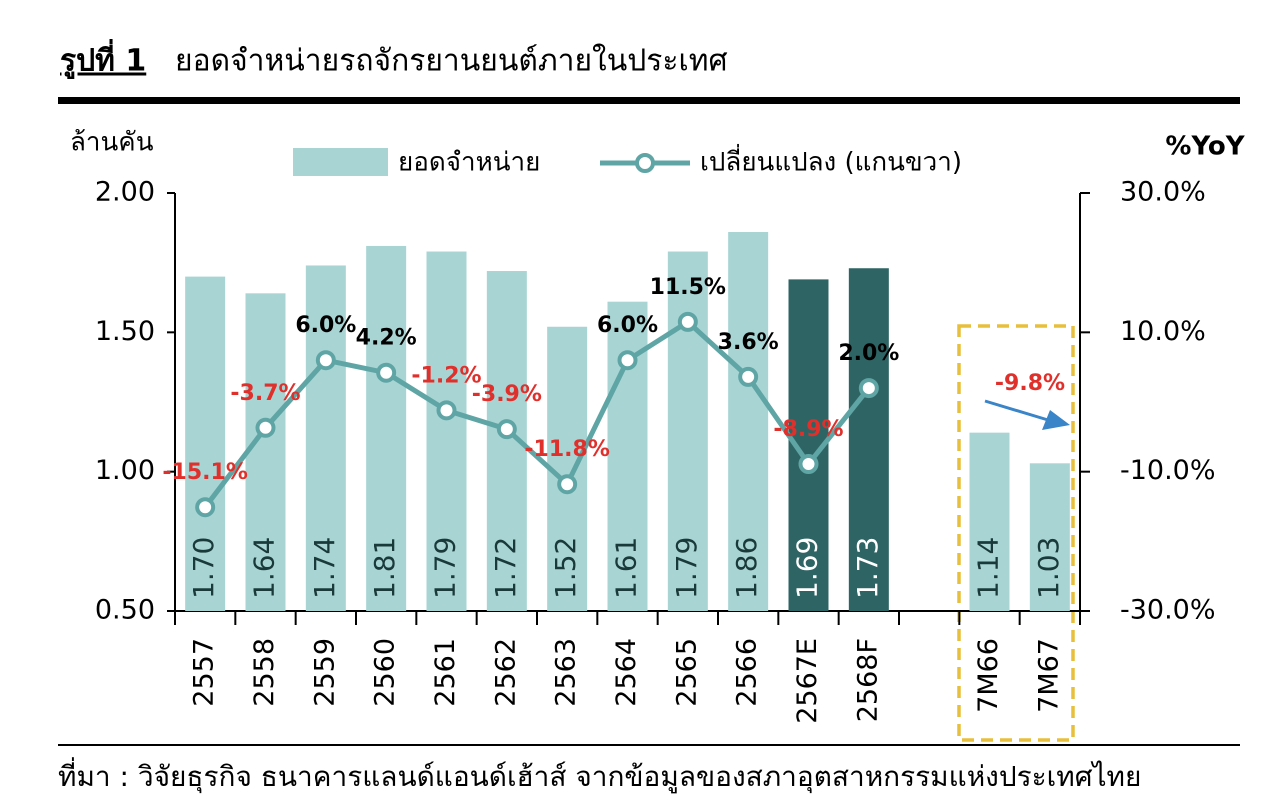 The width and height of the screenshot is (1284, 802). Describe the element at coordinates (566, 672) in the screenshot. I see `x-tick-label: 2563` at that location.